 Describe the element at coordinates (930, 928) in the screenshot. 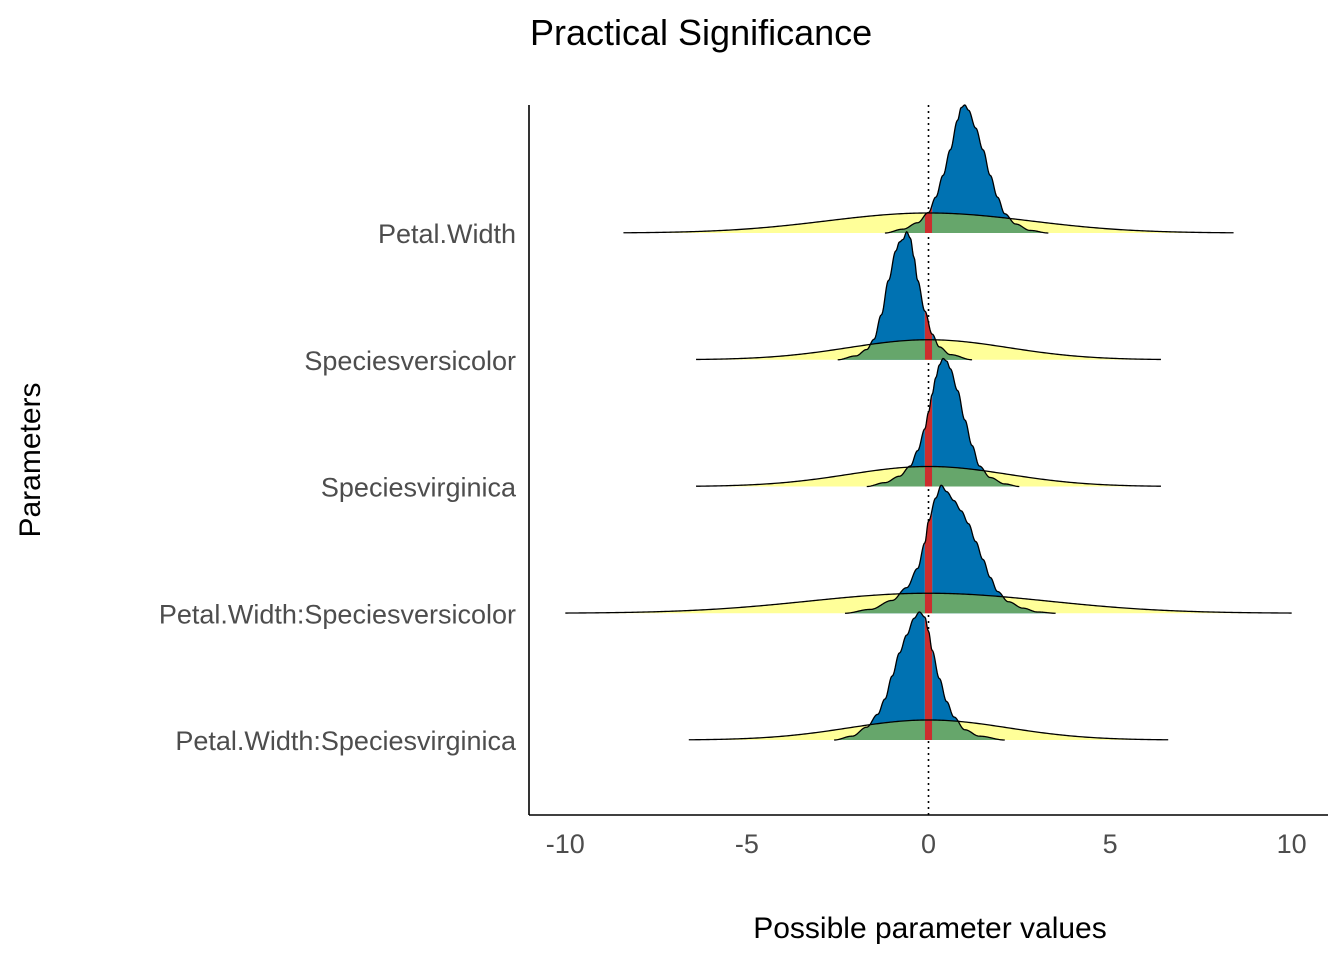

I see `x-axis-title: Possible parameter values` at that location.